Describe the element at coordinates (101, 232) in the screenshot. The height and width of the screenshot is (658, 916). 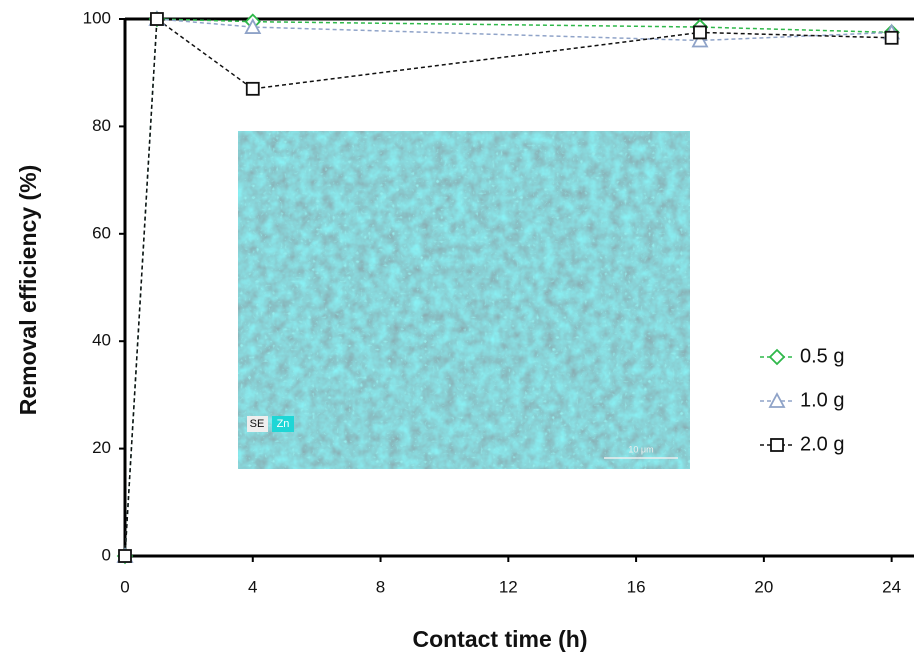
I see `y-tick-label: 60` at that location.